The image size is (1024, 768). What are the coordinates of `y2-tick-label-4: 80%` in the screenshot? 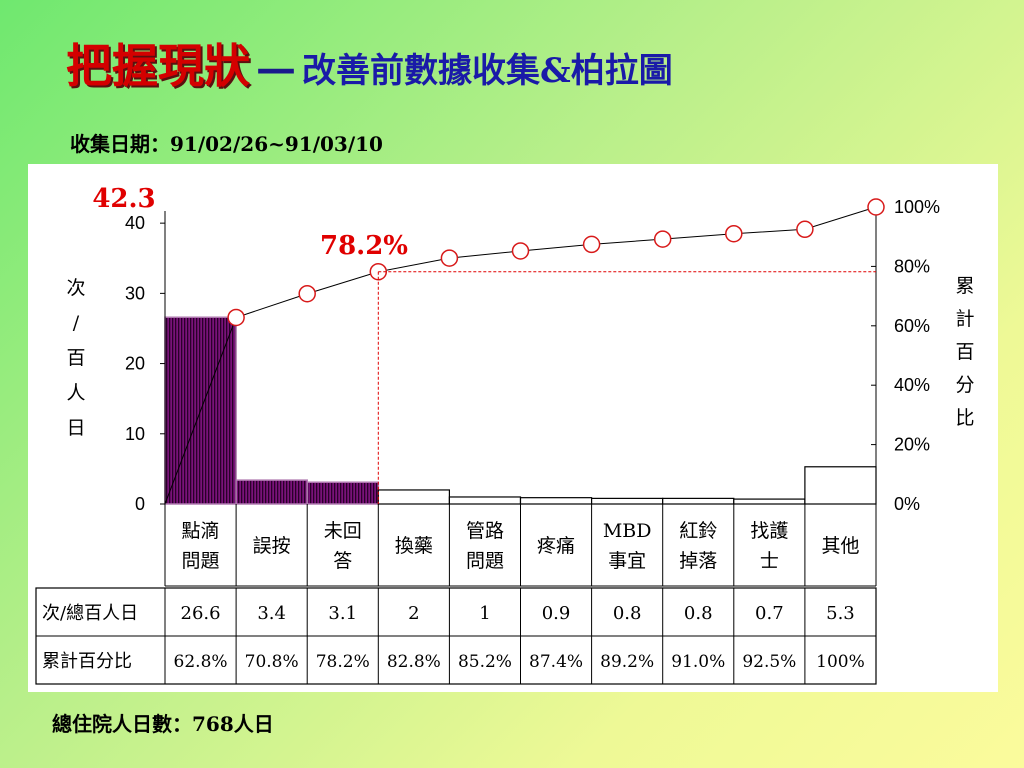 It's located at (912, 266).